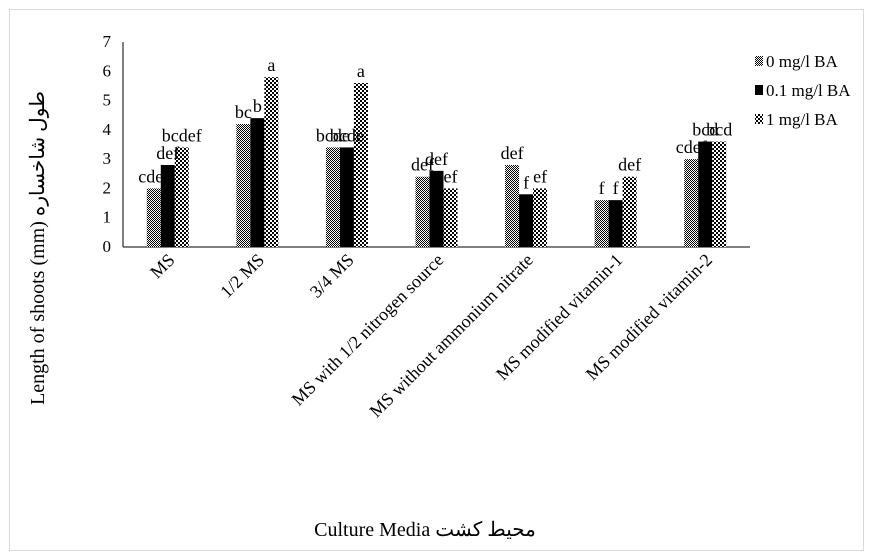 This screenshot has height=558, width=871. I want to click on y-tick-label: 5, so click(107, 100).